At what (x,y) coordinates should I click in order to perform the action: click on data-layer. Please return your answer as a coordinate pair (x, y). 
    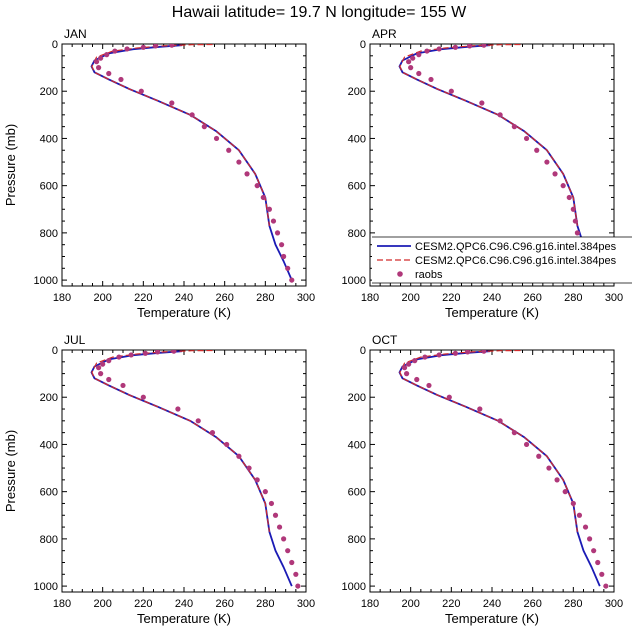
    Looking at the image, I should click on (503, 469).